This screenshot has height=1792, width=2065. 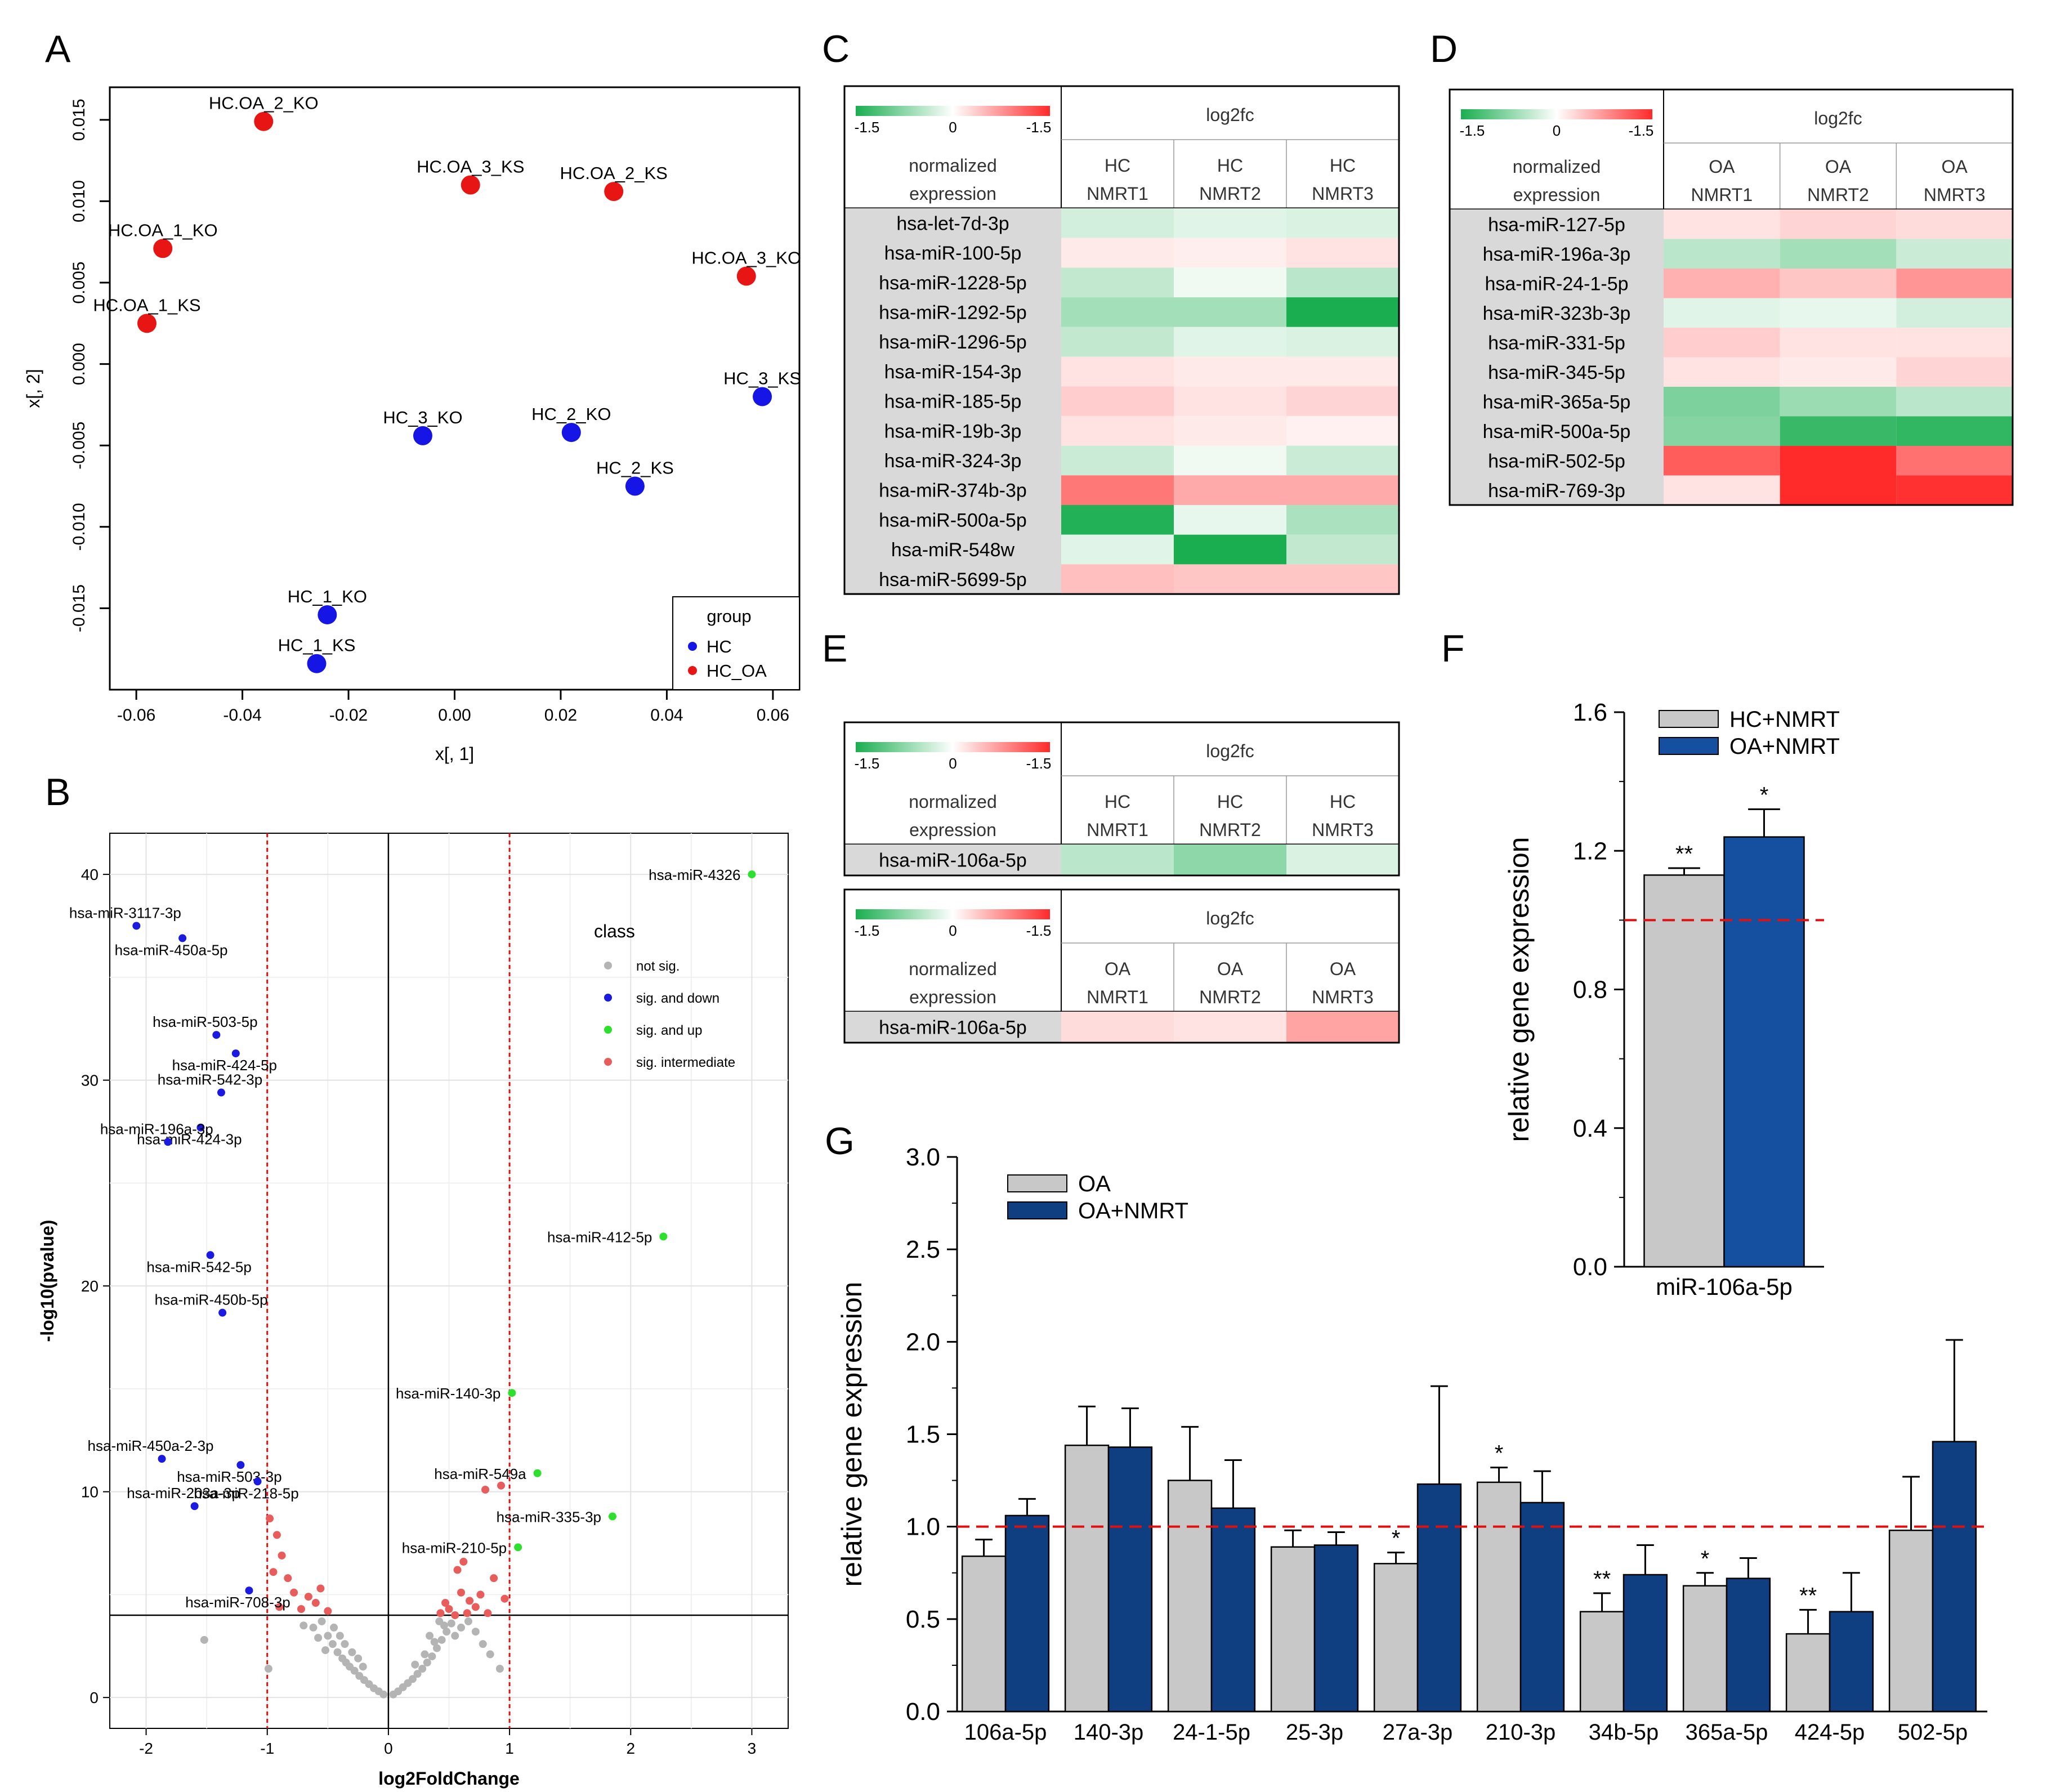 What do you see at coordinates (630, 1749) in the screenshot?
I see `x-tick-label: 2` at bounding box center [630, 1749].